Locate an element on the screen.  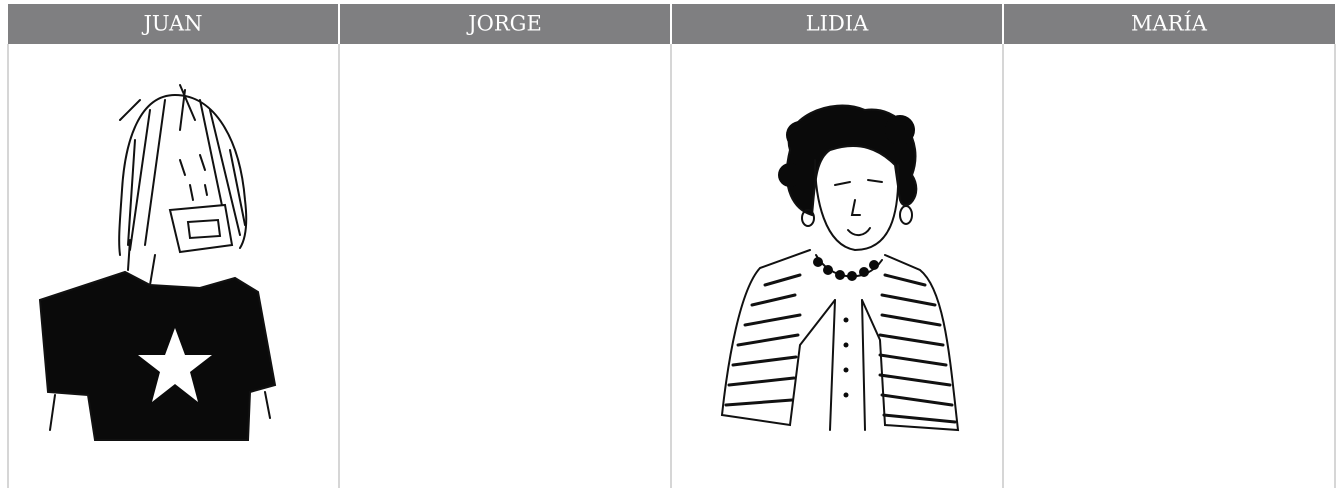
lidia-illustration is located at coordinates (840, 268).